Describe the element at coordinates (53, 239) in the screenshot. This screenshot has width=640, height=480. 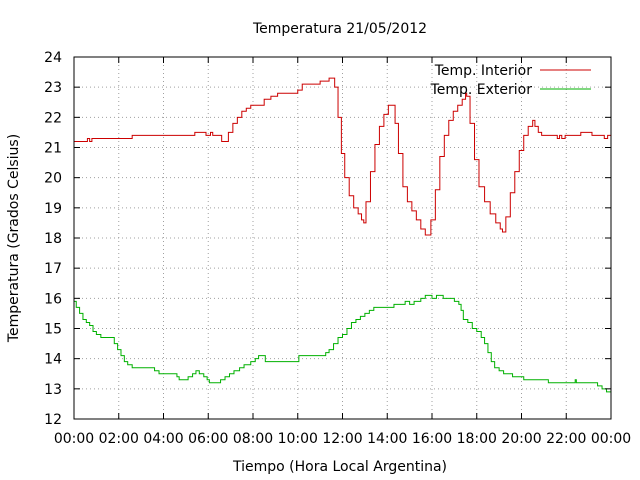
I see `y-tick-label: 18` at that location.